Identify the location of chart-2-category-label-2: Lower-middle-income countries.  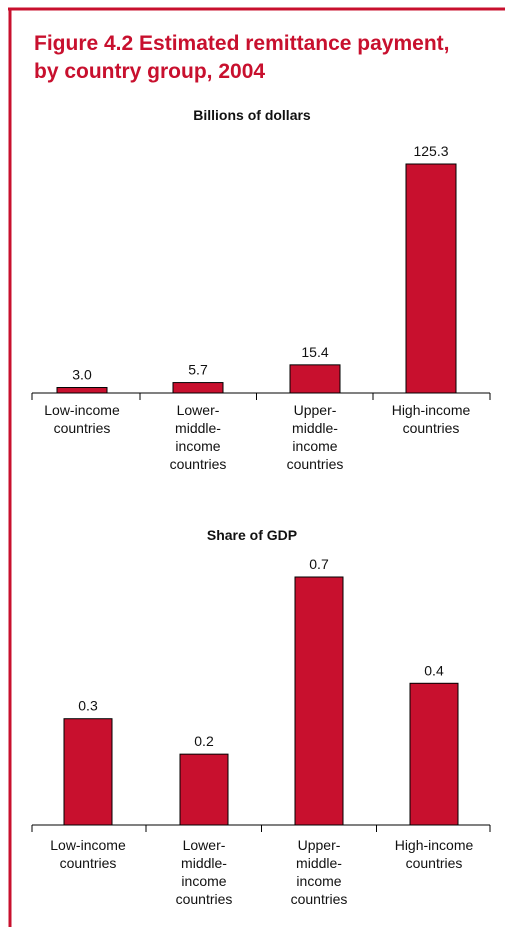
(204, 872).